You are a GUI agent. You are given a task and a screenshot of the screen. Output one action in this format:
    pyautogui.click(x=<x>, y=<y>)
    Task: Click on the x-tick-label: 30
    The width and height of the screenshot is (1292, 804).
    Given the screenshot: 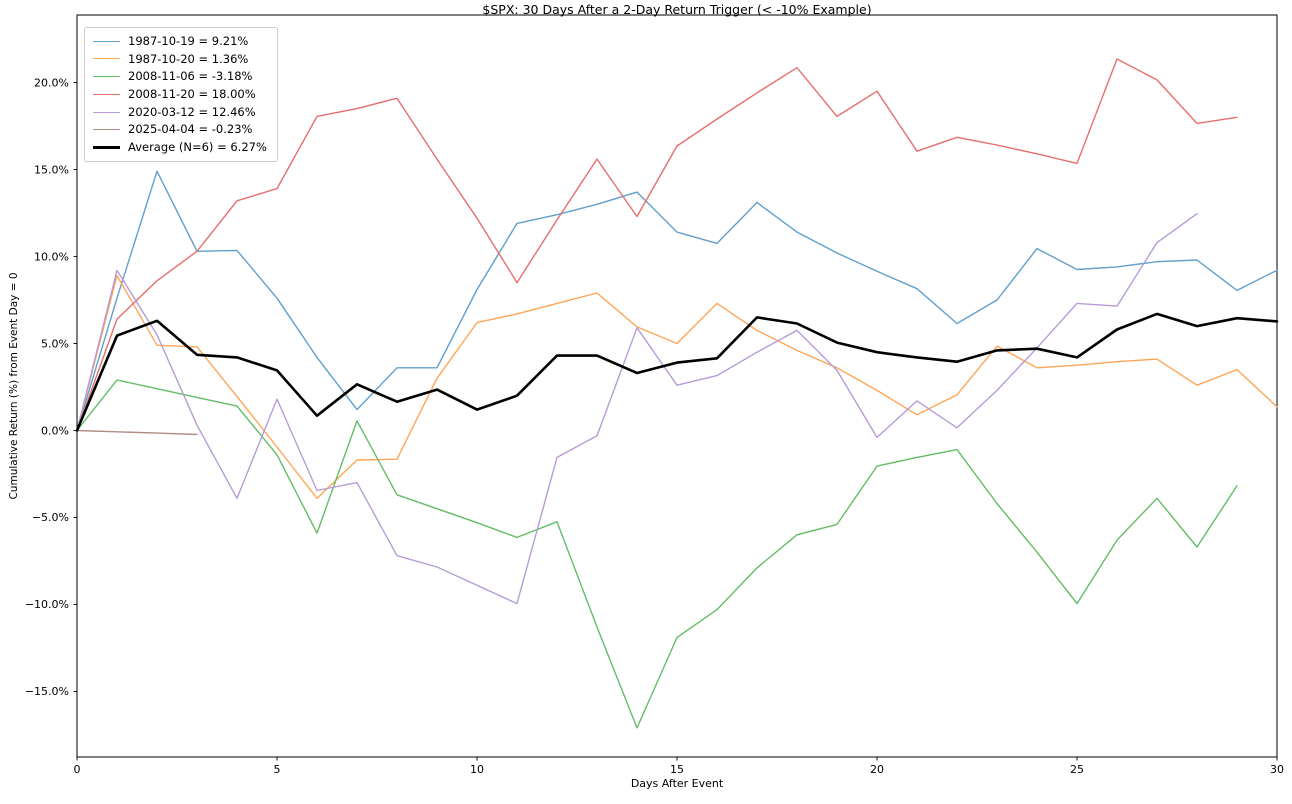 What is the action you would take?
    pyautogui.click(x=1277, y=769)
    